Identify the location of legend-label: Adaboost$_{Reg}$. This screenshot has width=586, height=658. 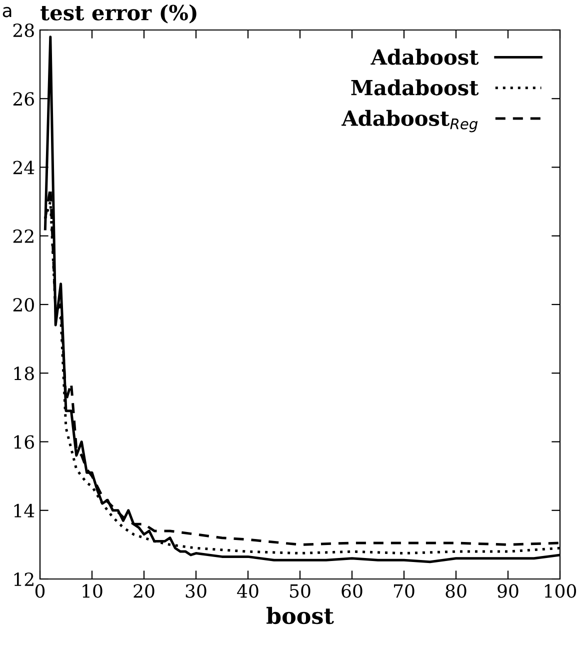
(410, 121).